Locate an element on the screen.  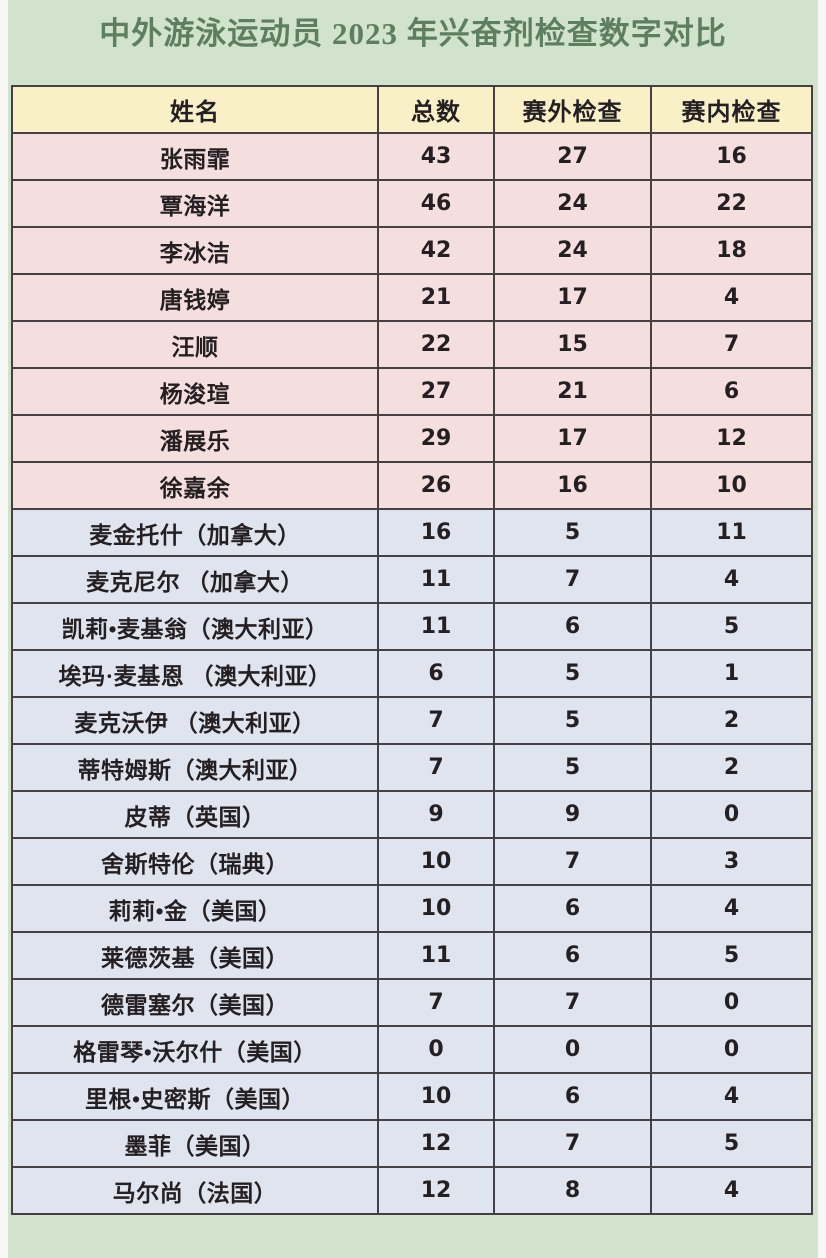
athlete-name-cell: 里根•史密斯（美国） is located at coordinates (195, 1096).